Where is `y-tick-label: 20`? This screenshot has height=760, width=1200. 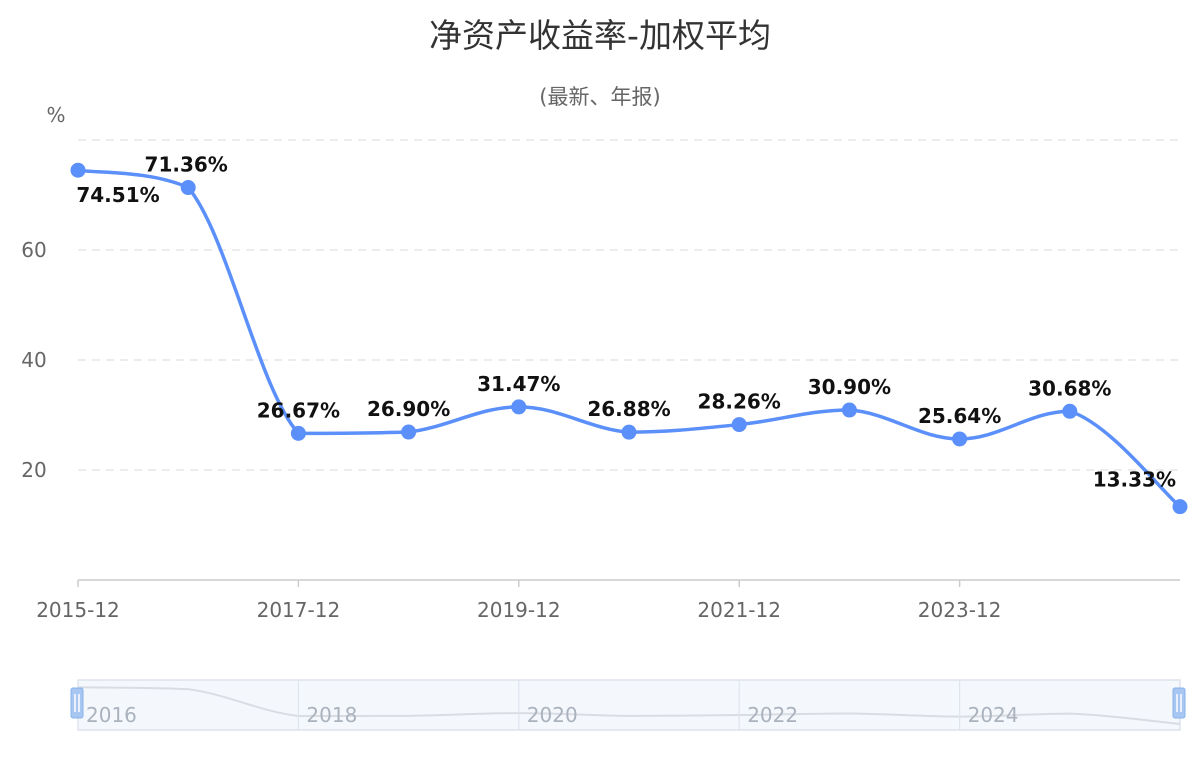
y-tick-label: 20 is located at coordinates (33, 470).